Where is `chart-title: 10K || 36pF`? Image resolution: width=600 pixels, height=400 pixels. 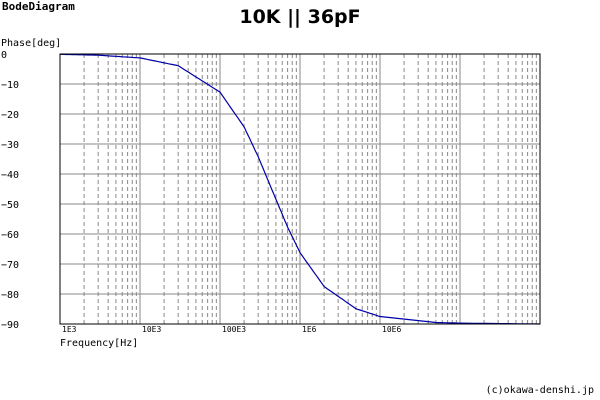 chart-title: 10K || 36pF is located at coordinates (300, 17).